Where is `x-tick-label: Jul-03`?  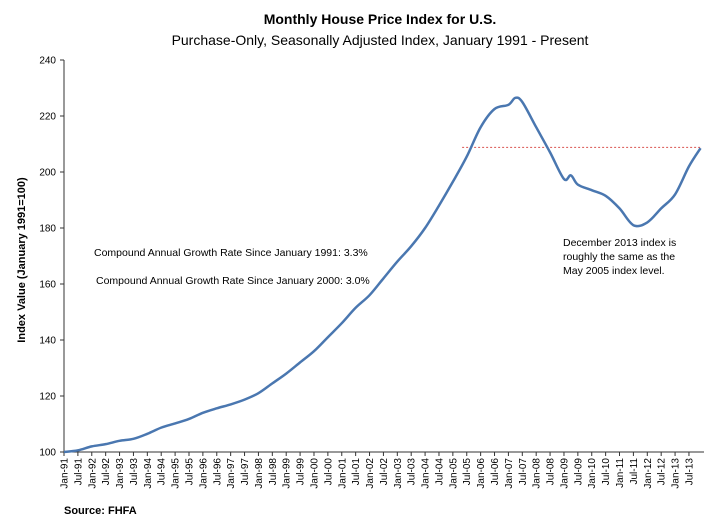
x-tick-label: Jul-03 is located at coordinates (412, 472).